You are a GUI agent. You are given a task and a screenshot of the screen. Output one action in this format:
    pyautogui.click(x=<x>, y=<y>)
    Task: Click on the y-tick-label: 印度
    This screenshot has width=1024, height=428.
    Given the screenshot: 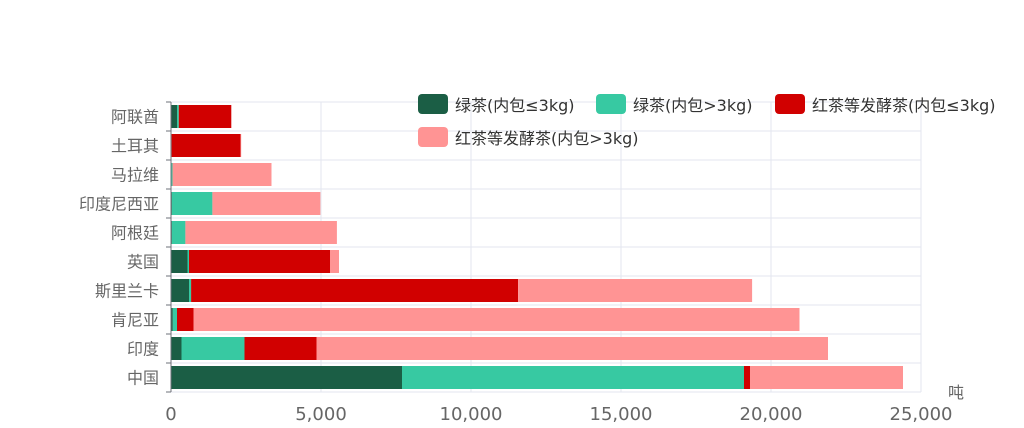 What is the action you would take?
    pyautogui.click(x=143, y=349)
    